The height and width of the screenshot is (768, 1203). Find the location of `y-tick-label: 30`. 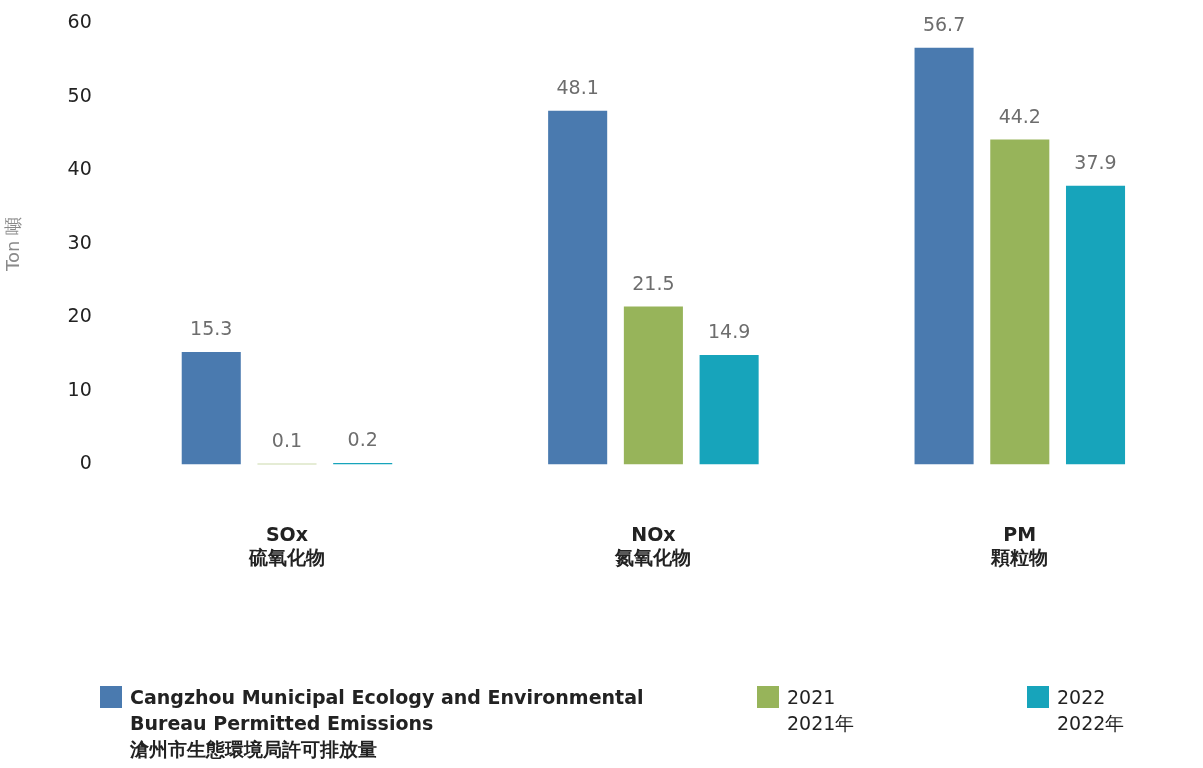

y-tick-label: 30 is located at coordinates (79, 241).